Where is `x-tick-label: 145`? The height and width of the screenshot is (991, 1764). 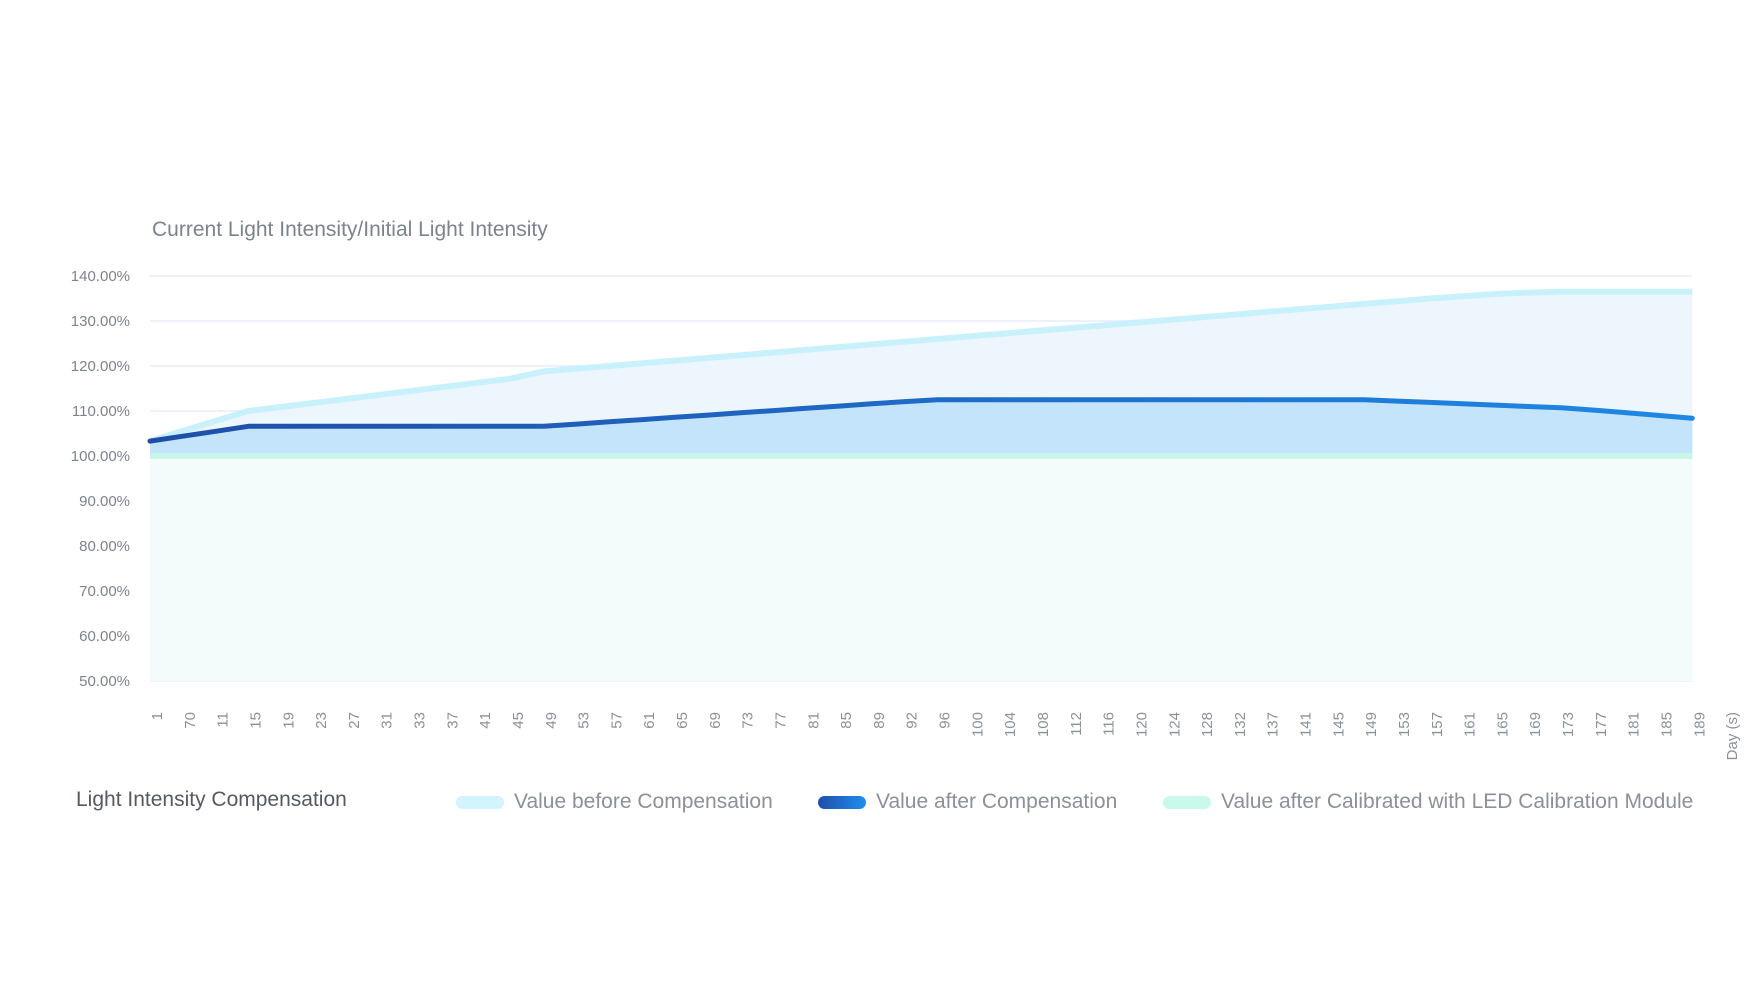
x-tick-label: 145 is located at coordinates (1338, 724).